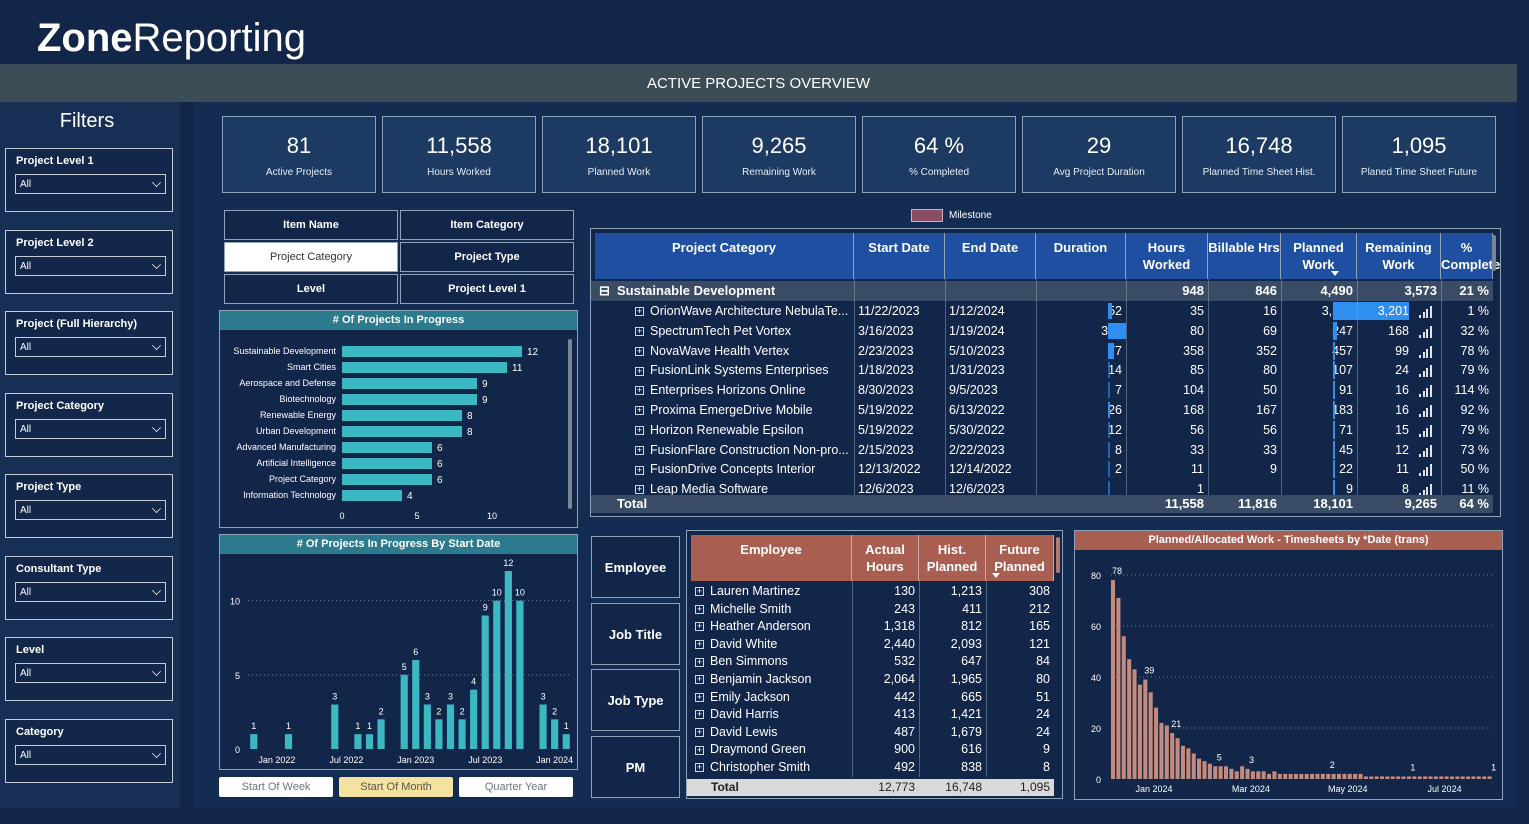 This screenshot has width=1529, height=824. What do you see at coordinates (870, 592) in the screenshot?
I see `table-row: + Lauren Martinez 130 1,213 308` at bounding box center [870, 592].